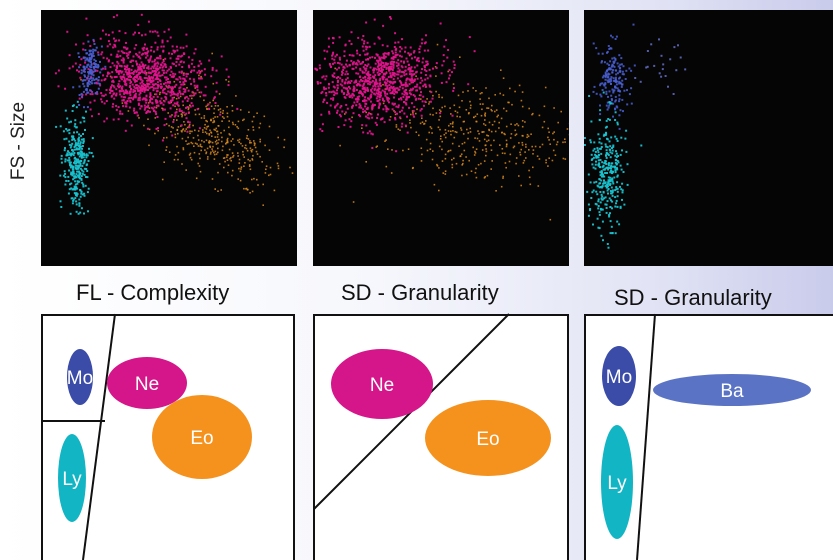 The height and width of the screenshot is (560, 833). What do you see at coordinates (420, 293) in the screenshot?
I see `x-axis-label-granularity: SD - Granularity` at bounding box center [420, 293].